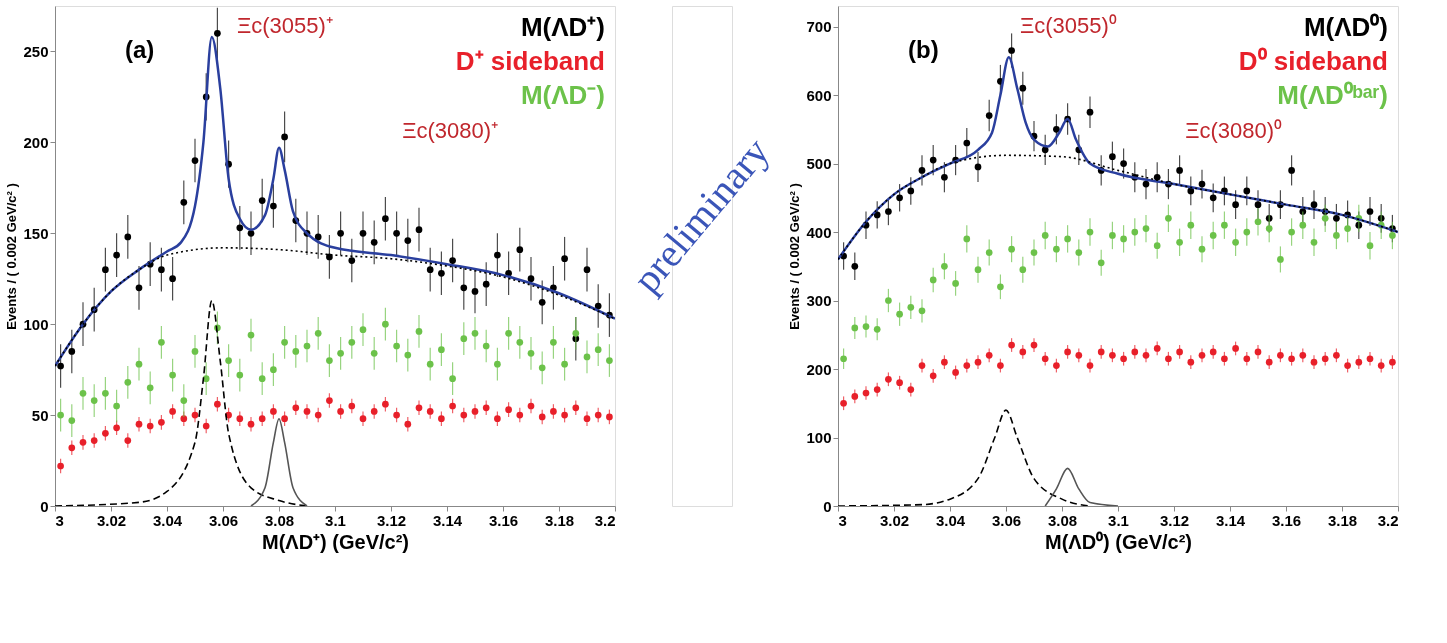 Image resolution: width=1447 pixels, height=643 pixels. Describe the element at coordinates (1234, 130) in the screenshot. I see `annotation: Ξc(3080)⁰` at that location.